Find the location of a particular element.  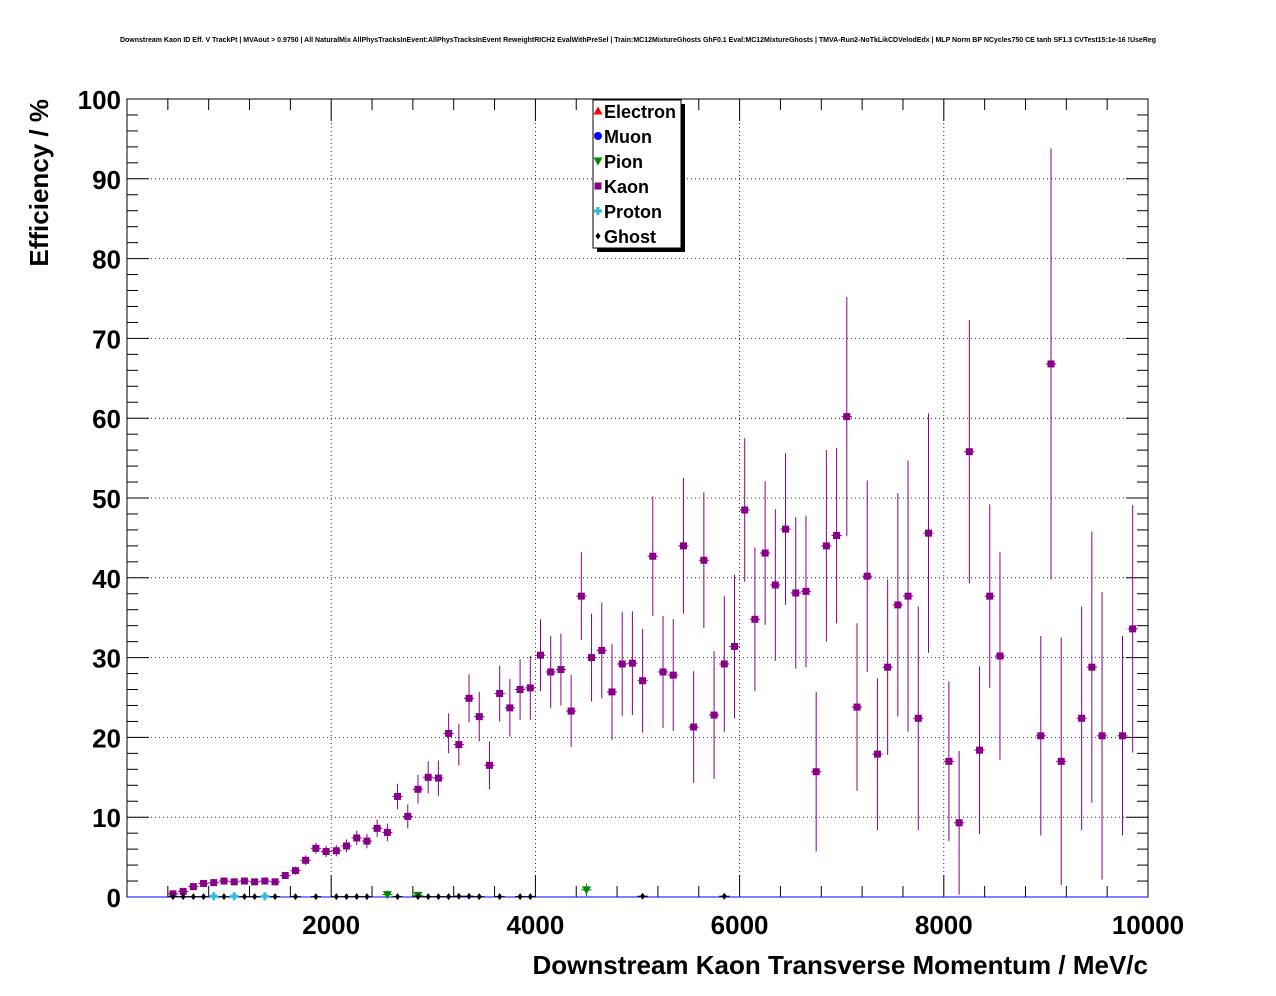

x-tick-label: 6000 is located at coordinates (740, 925).